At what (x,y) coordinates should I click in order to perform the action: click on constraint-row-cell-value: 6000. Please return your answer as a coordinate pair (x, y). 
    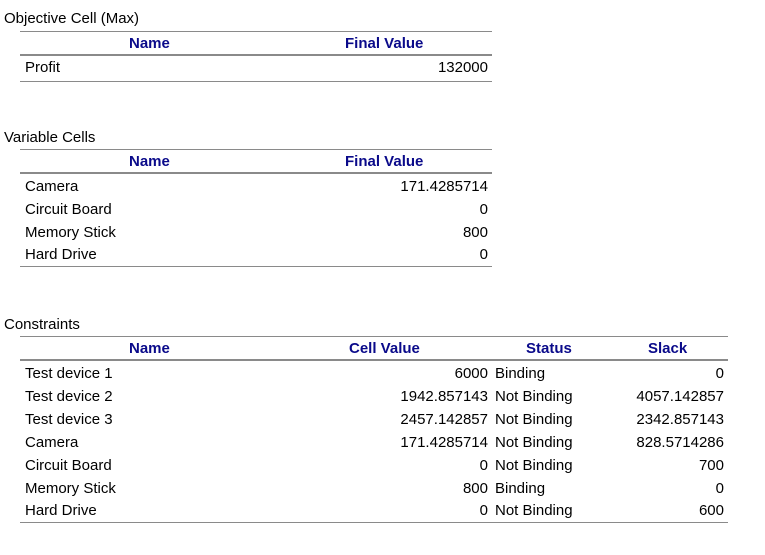
    Looking at the image, I should click on (471, 373).